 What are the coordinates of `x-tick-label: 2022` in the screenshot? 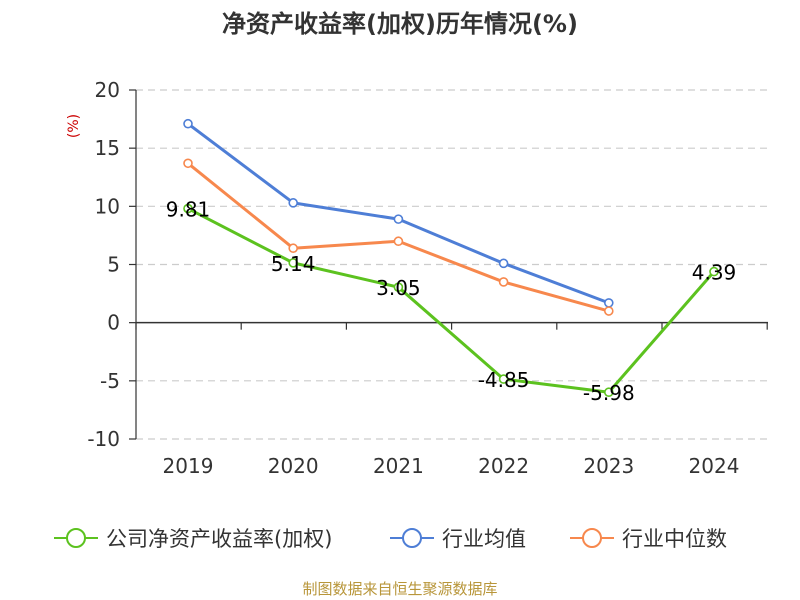 It's located at (503, 466).